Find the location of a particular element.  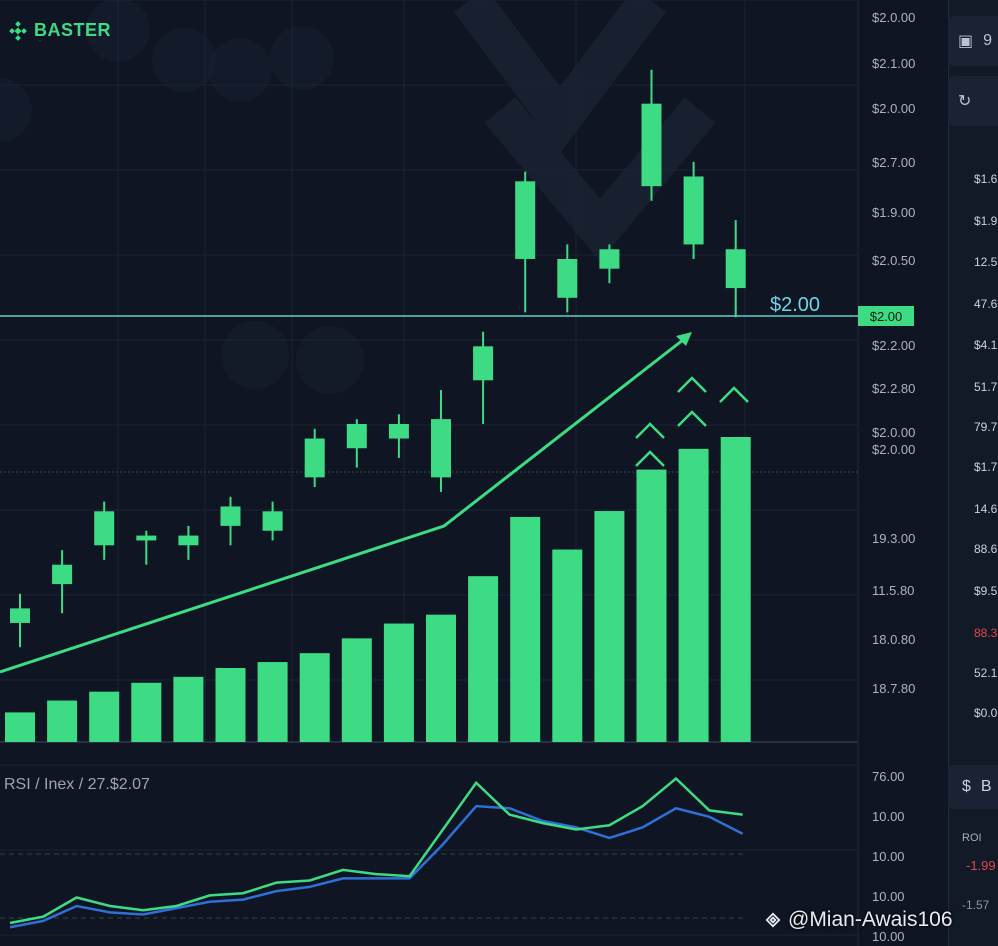

brand: BASTER is located at coordinates (59, 30).